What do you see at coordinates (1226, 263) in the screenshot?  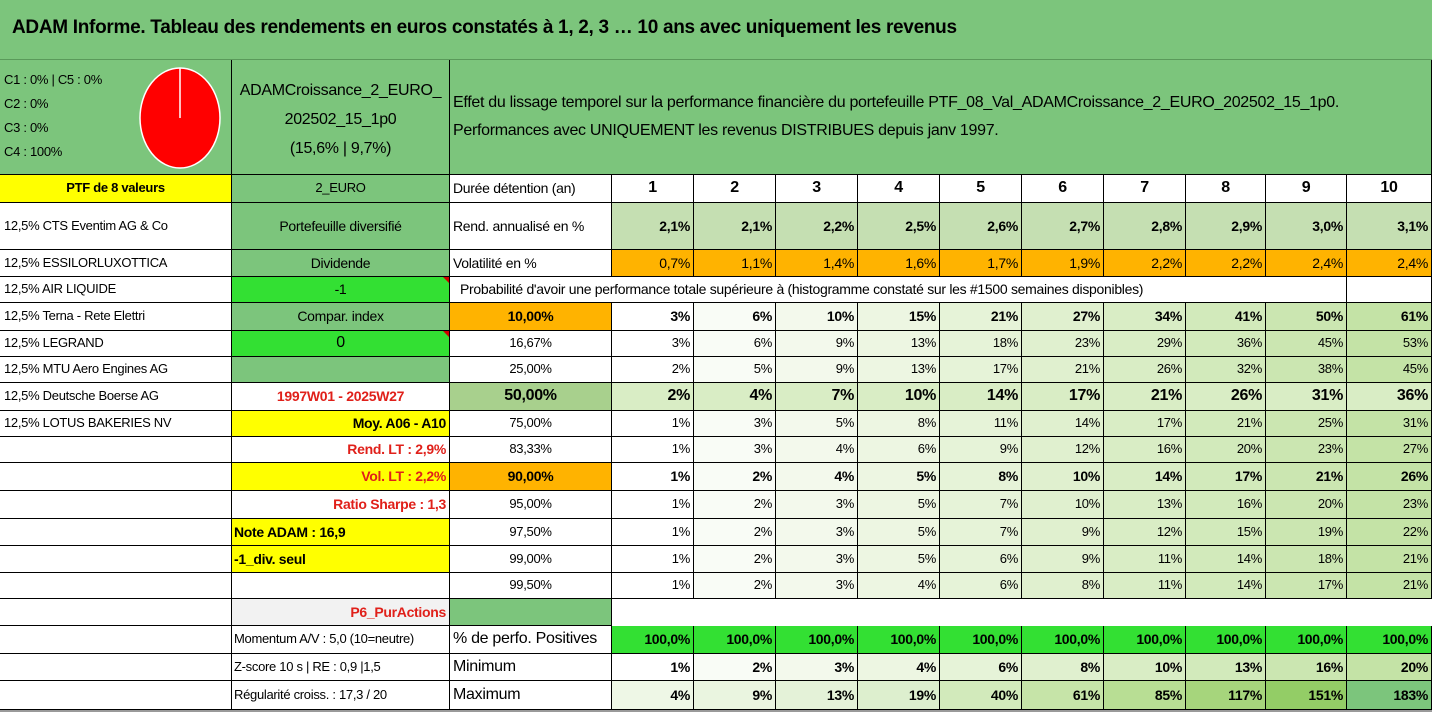 I see `volatility-value: 2,2%` at bounding box center [1226, 263].